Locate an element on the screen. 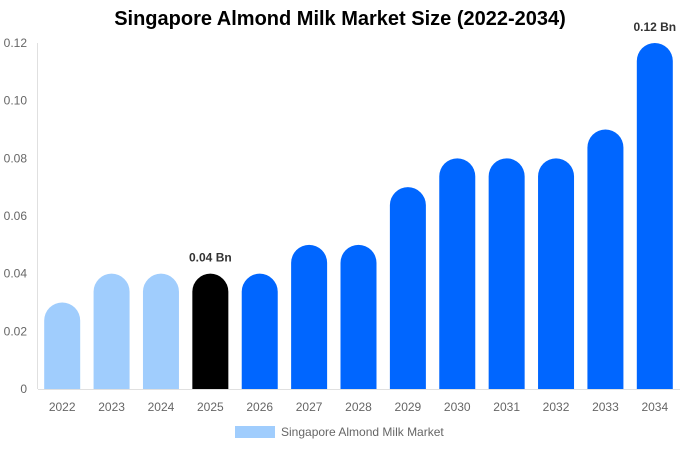 The height and width of the screenshot is (450, 680). x-tick-label: 2034 is located at coordinates (654, 407).